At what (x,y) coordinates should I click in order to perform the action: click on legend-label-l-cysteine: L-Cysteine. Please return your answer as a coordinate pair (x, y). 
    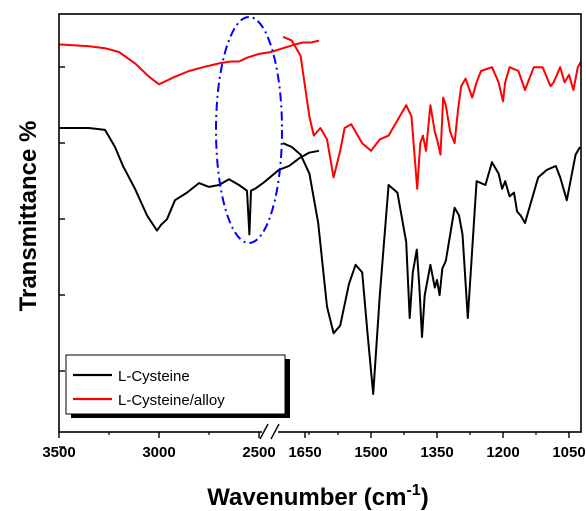
    Looking at the image, I should click on (154, 376).